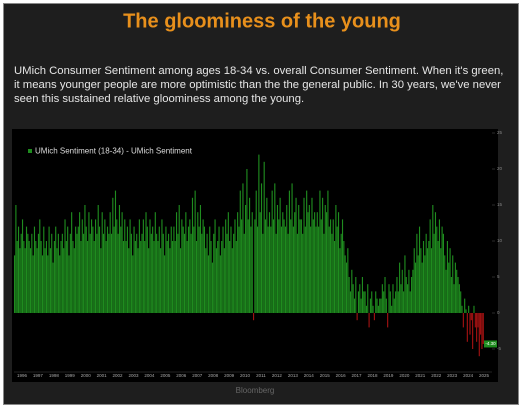 This screenshot has height=409, width=524. What do you see at coordinates (54, 375) in the screenshot?
I see `x-tick-label: 1998` at bounding box center [54, 375].